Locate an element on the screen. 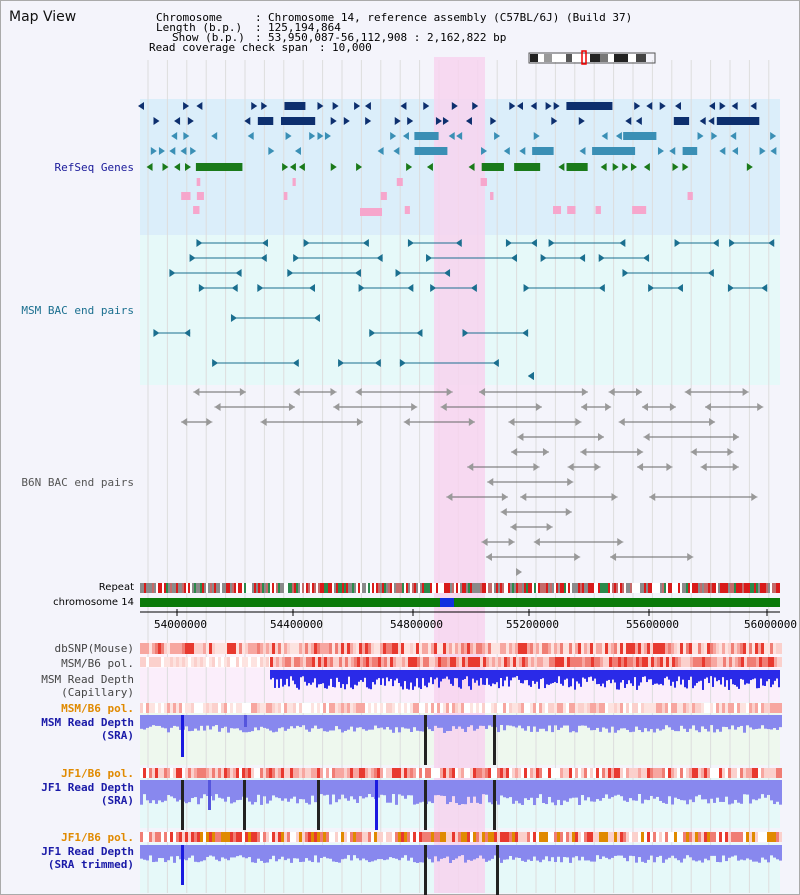 Image resolution: width=800 pixels, height=895 pixels. msm-b6-pol-label: MSM/B6 pol. is located at coordinates (97, 663).